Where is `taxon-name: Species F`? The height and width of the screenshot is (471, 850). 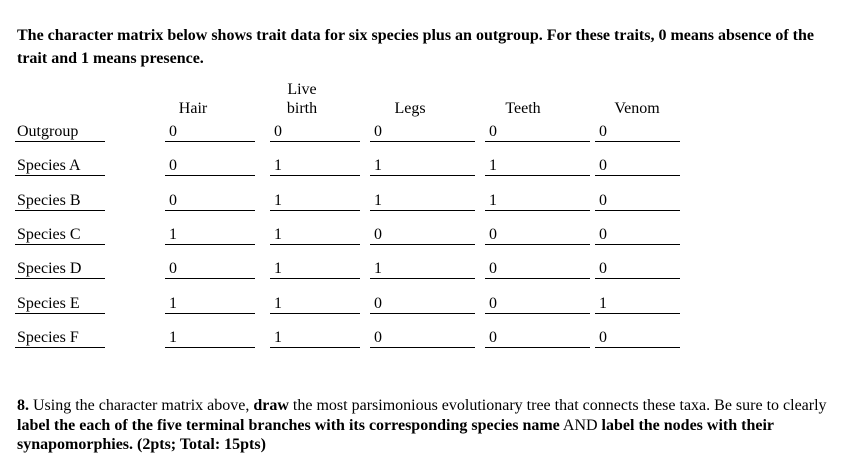 taxon-name: Species F is located at coordinates (60, 338).